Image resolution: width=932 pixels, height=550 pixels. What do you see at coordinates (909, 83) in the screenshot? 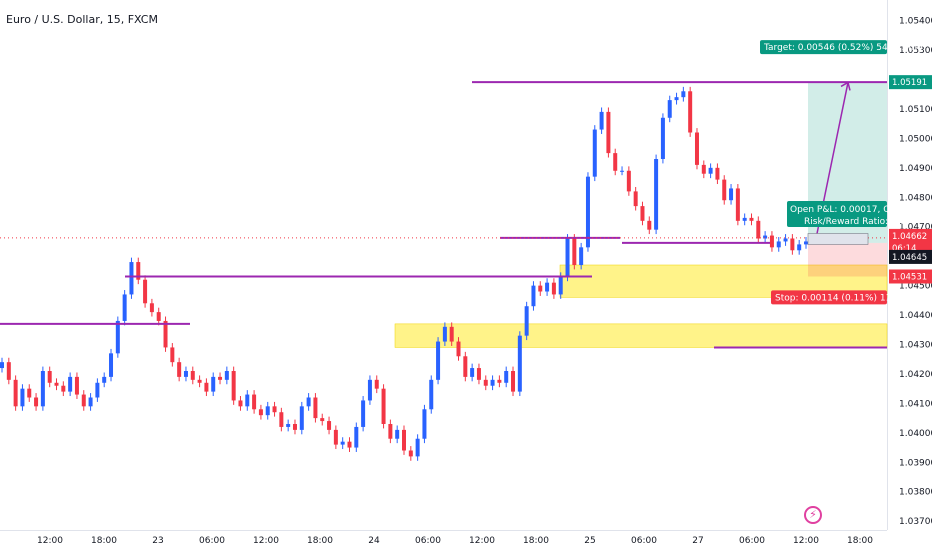
I see `target-price-tag: 1.05191` at bounding box center [909, 83].